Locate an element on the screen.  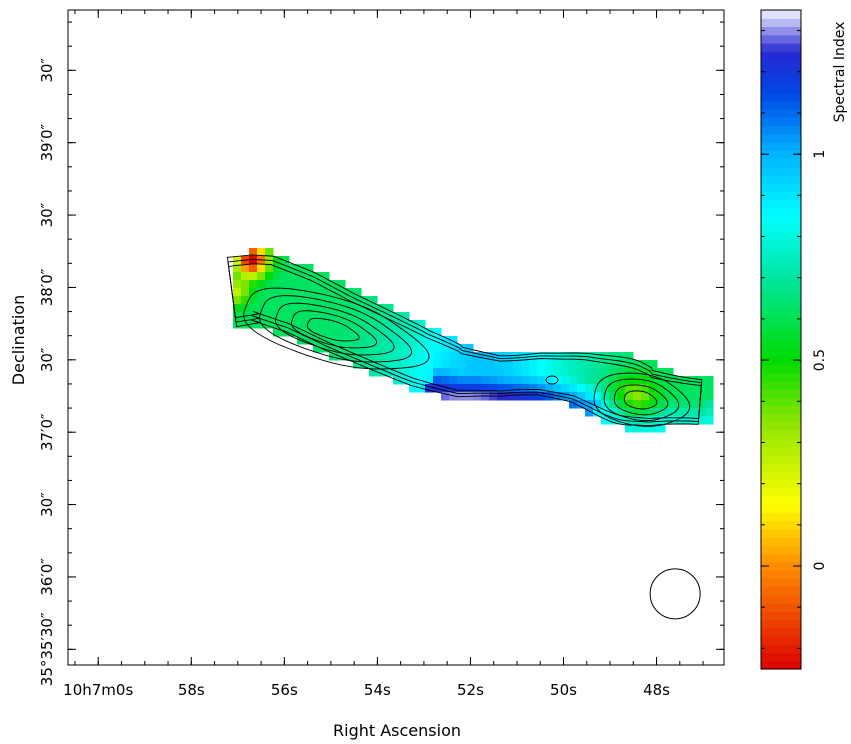
x-axis-title: Right Ascension is located at coordinates (397, 730).